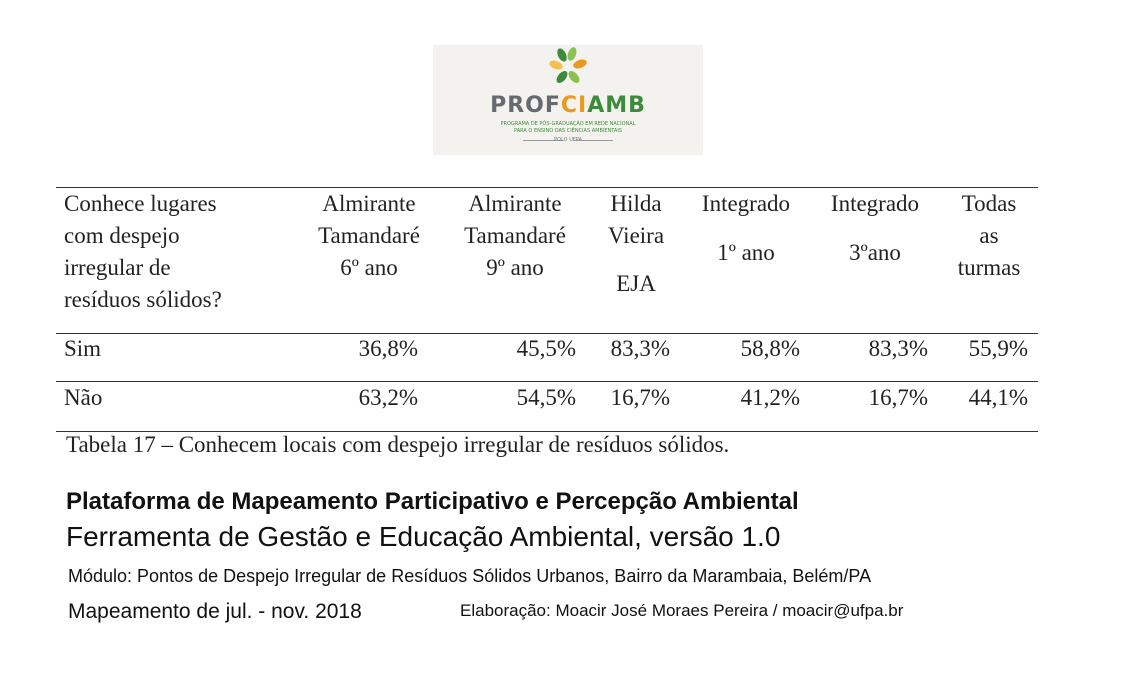  Describe the element at coordinates (547, 187) in the screenshot. I see `table-top-rule` at that location.